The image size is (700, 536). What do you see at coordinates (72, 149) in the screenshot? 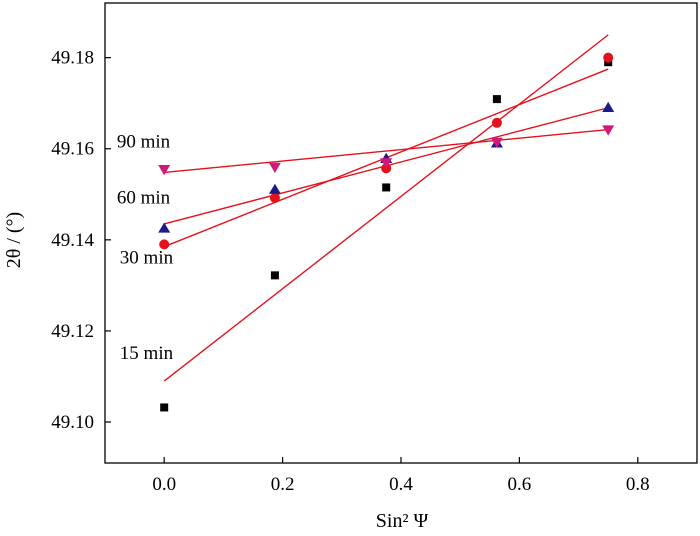
I see `y-tick-label: 49.16` at bounding box center [72, 149].